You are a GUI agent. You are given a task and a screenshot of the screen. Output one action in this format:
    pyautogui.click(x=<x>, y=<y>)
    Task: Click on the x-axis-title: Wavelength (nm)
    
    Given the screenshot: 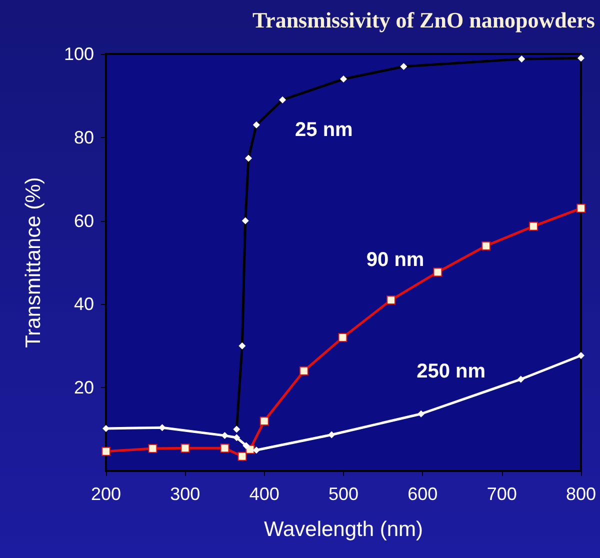 What is the action you would take?
    pyautogui.click(x=344, y=529)
    